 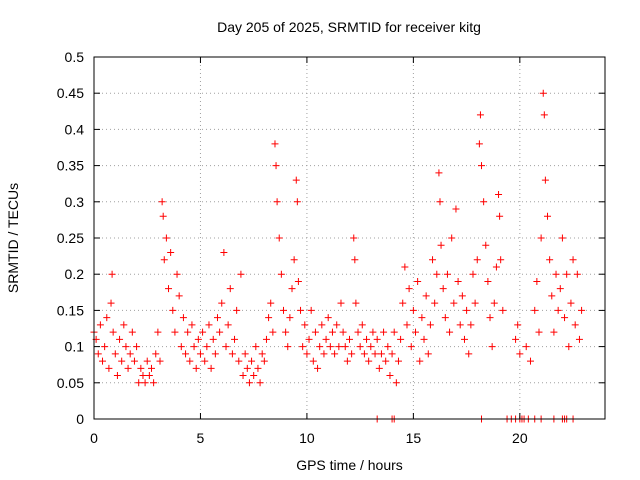 What do you see at coordinates (414, 438) in the screenshot?
I see `x-tick-label: 15` at bounding box center [414, 438].